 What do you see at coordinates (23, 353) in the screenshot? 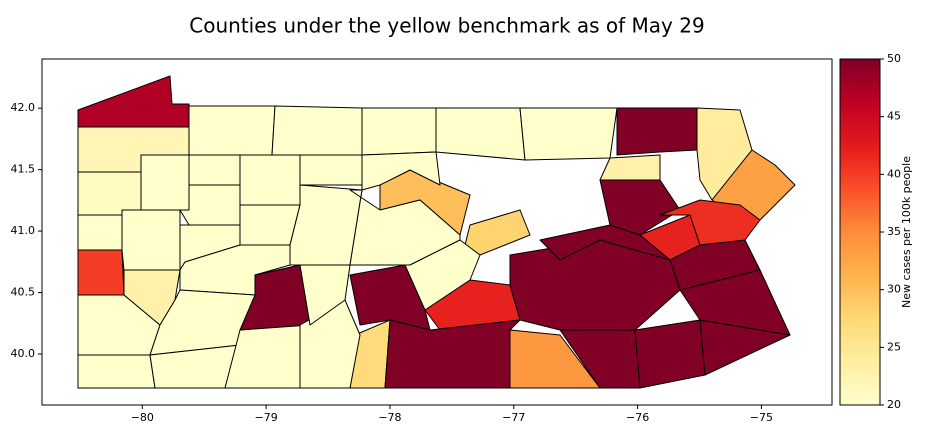
I see `y-tick-label: 40.0` at bounding box center [23, 353].